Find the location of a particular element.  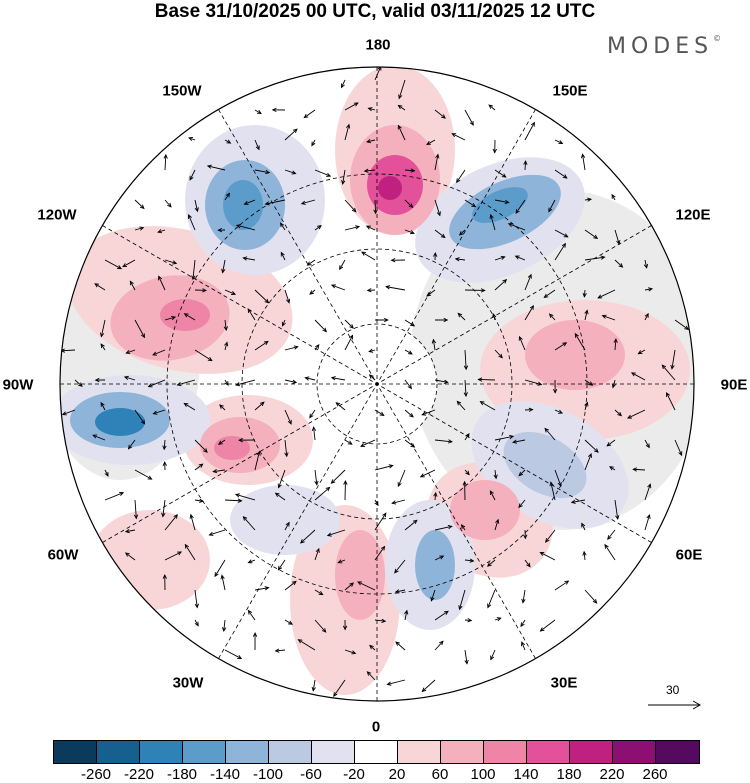

anomaly-neg-medium is located at coordinates (545, 465).